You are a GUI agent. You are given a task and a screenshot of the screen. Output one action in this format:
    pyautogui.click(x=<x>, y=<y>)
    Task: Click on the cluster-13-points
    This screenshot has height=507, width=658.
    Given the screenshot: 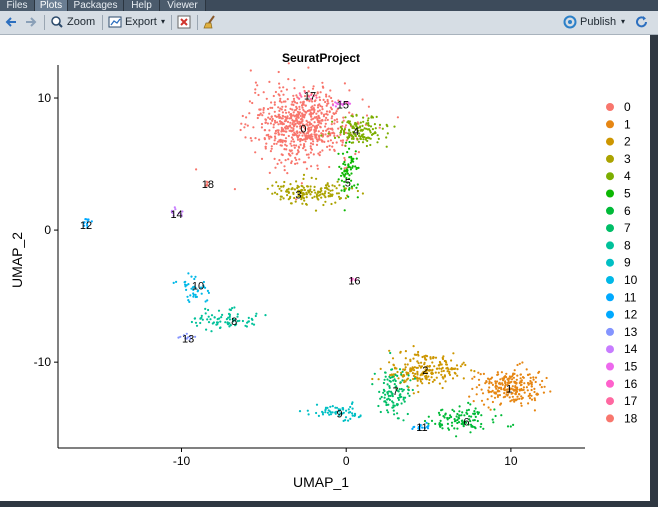 What is the action you would take?
    pyautogui.click(x=187, y=336)
    